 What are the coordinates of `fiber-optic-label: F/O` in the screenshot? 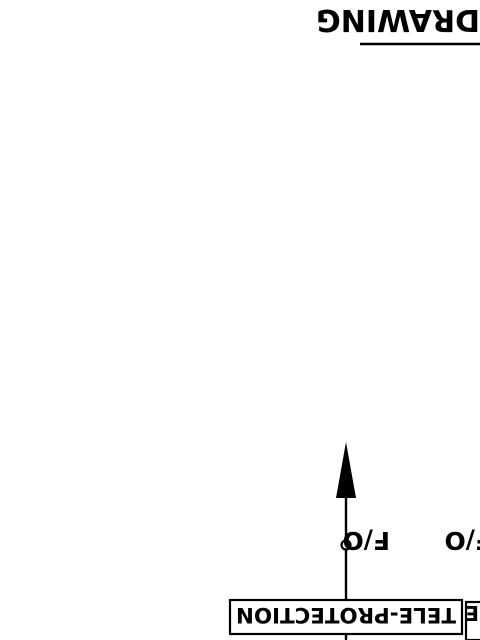 It's located at (366, 540).